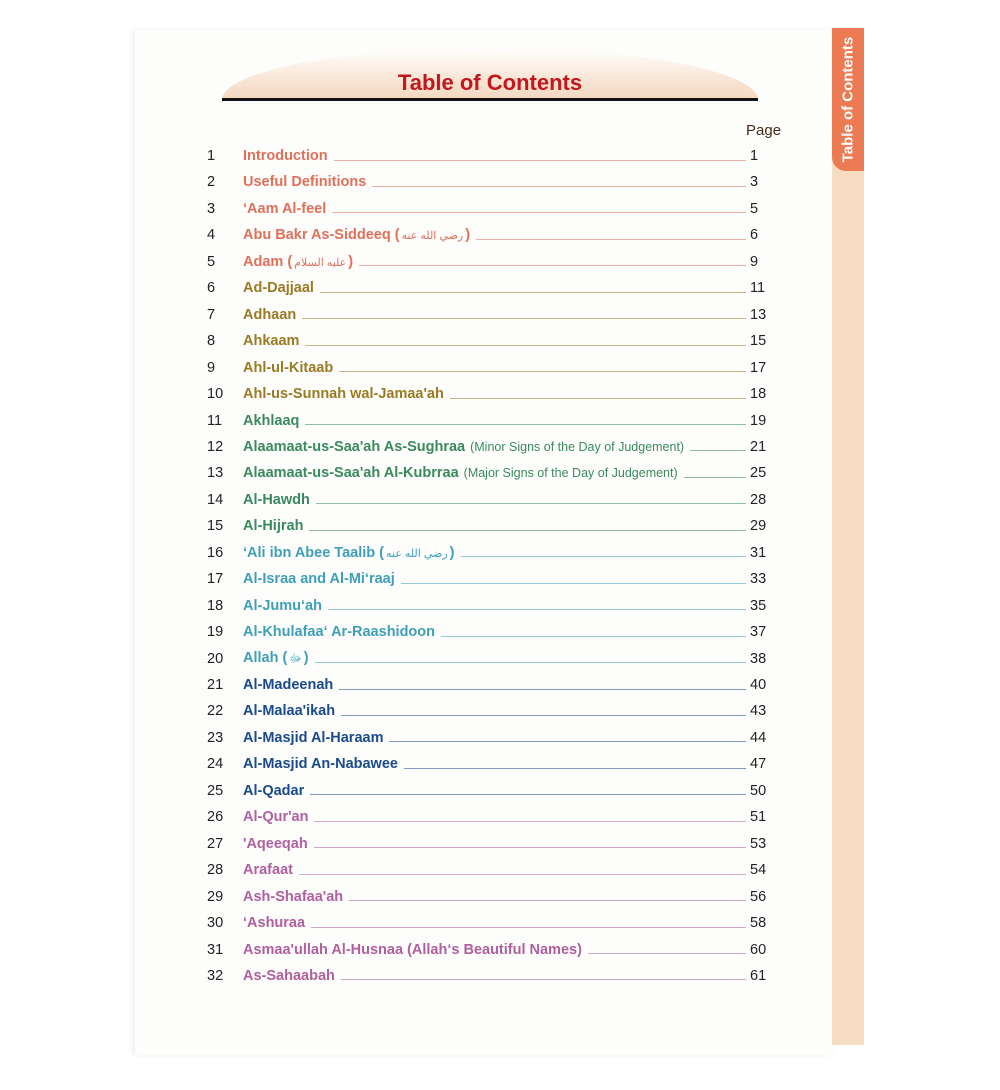 This screenshot has width=1000, height=1090. I want to click on toc-entry: 17 Al-Israa and Al-Mi‘raaj 33, so click(495, 579).